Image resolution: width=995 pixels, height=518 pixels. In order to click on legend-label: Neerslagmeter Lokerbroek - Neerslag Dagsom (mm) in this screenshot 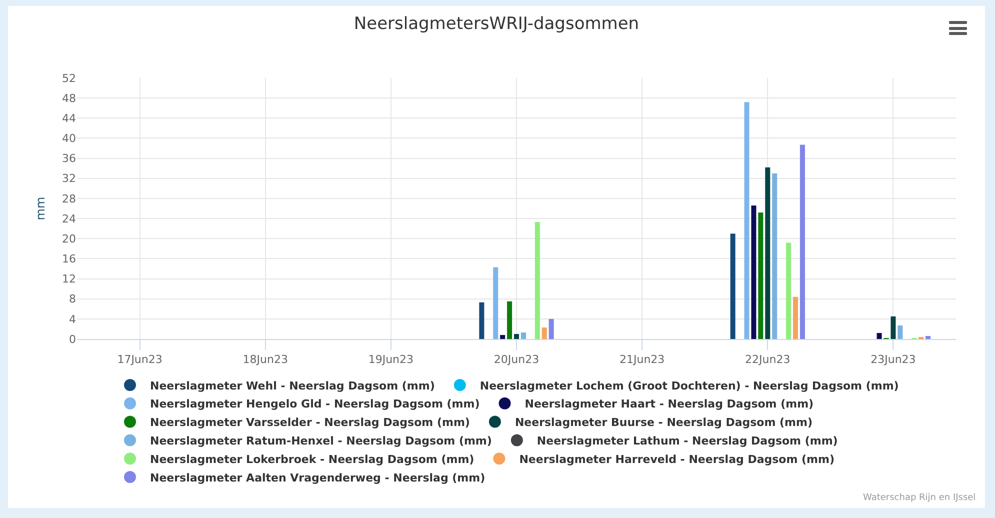, I will do `click(312, 459)`.